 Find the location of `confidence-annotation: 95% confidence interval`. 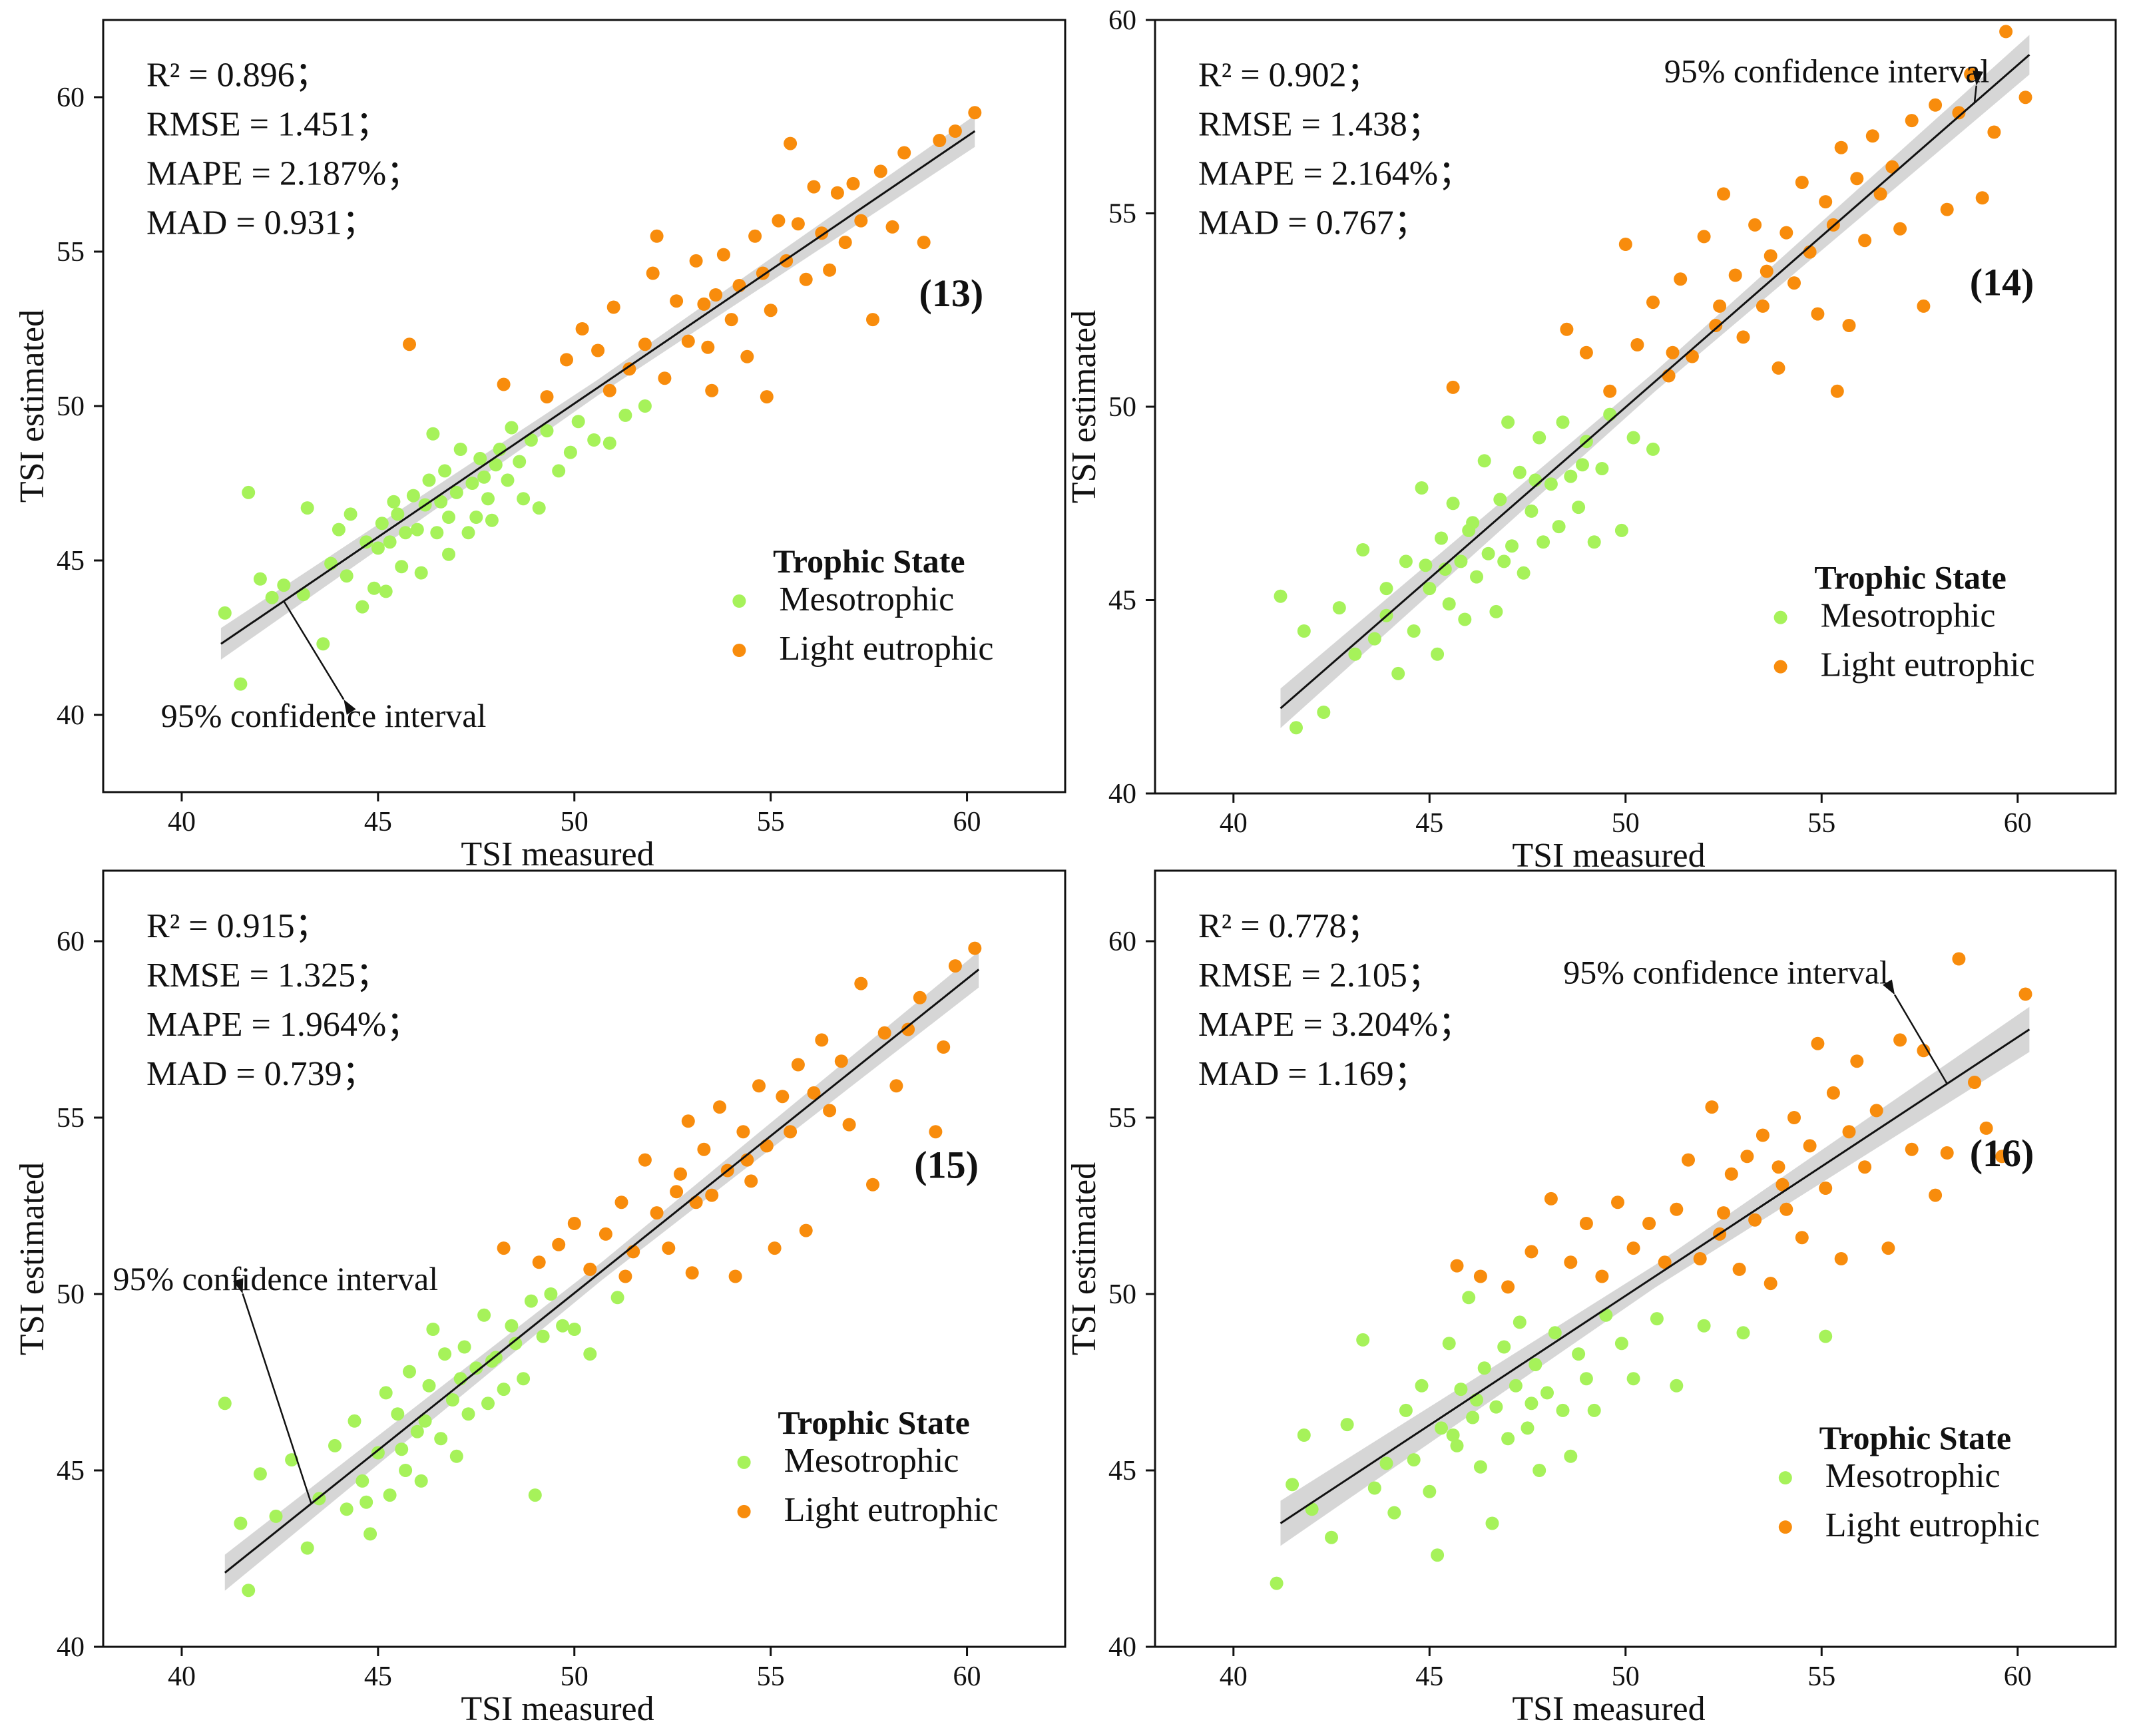

confidence-annotation: 95% confidence interval is located at coordinates (275, 1278).